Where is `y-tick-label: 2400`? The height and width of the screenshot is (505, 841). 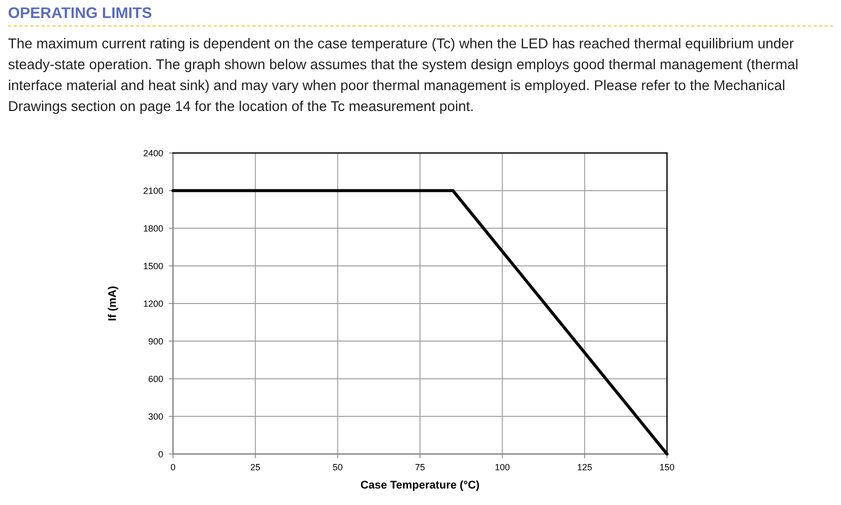
y-tick-label: 2400 is located at coordinates (153, 153).